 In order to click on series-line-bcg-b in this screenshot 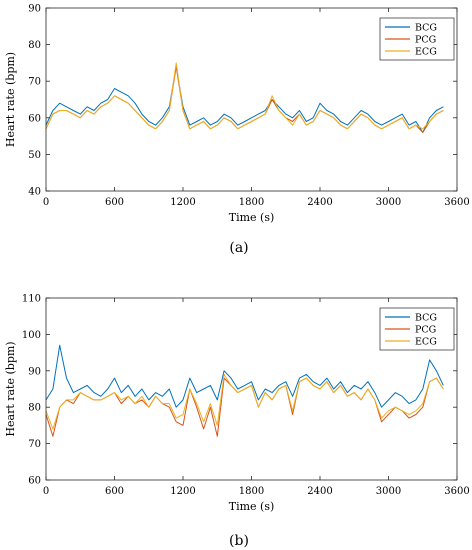, I will do `click(244, 376)`.